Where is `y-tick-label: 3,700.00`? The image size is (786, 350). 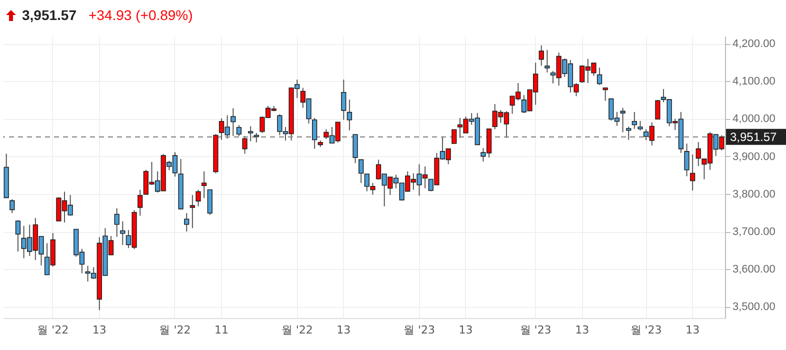
y-tick-label: 3,700.00 is located at coordinates (754, 232).